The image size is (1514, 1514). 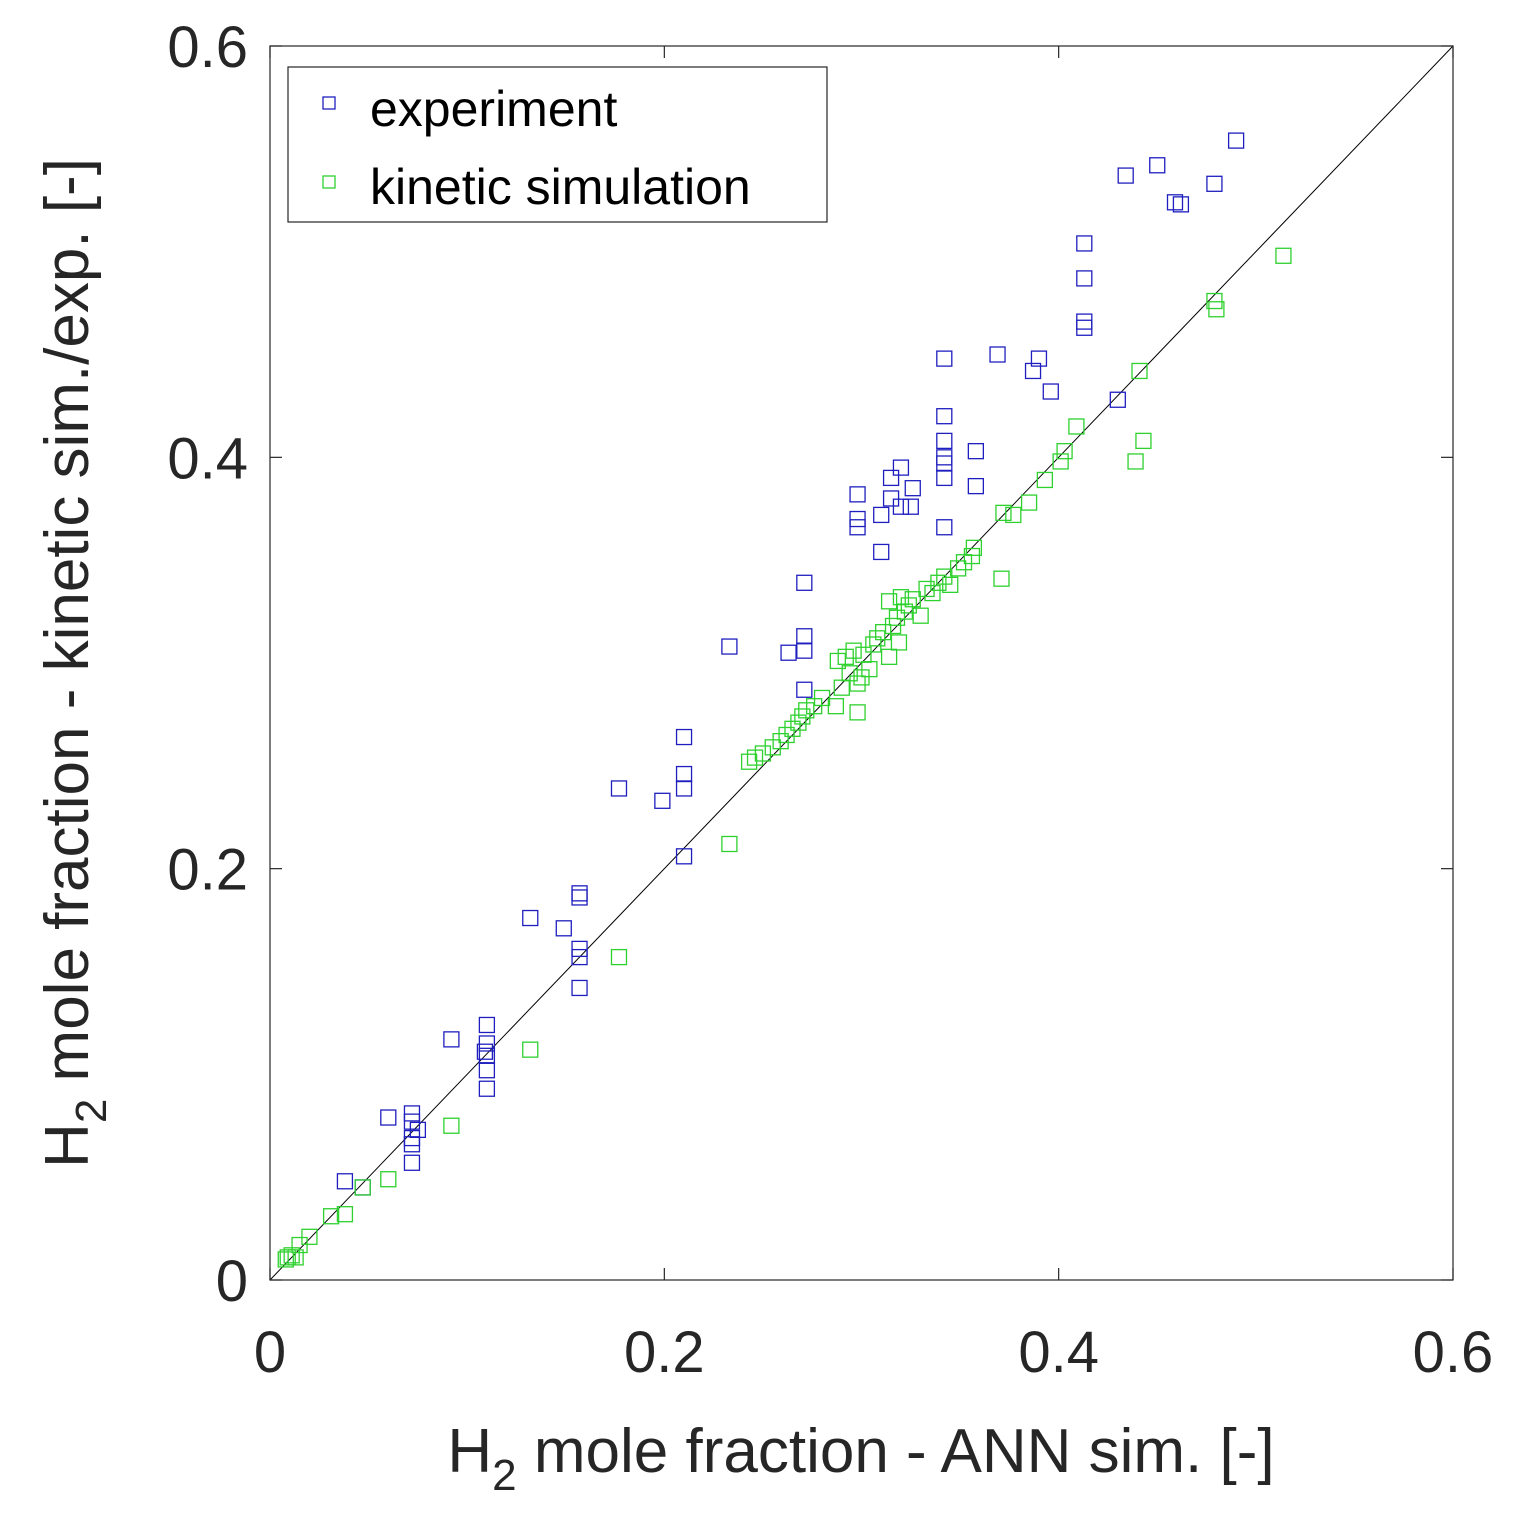 What do you see at coordinates (873, 1352) in the screenshot?
I see `x-tick-labels: 0 0.2 0.4 0.6` at bounding box center [873, 1352].